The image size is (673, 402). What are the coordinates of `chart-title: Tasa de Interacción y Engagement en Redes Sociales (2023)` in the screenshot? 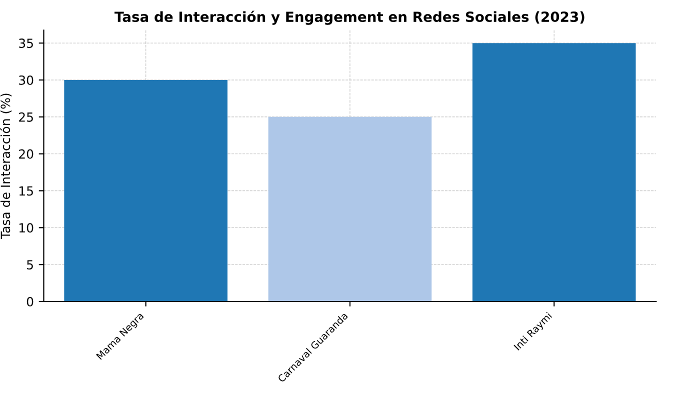 It's located at (349, 17).